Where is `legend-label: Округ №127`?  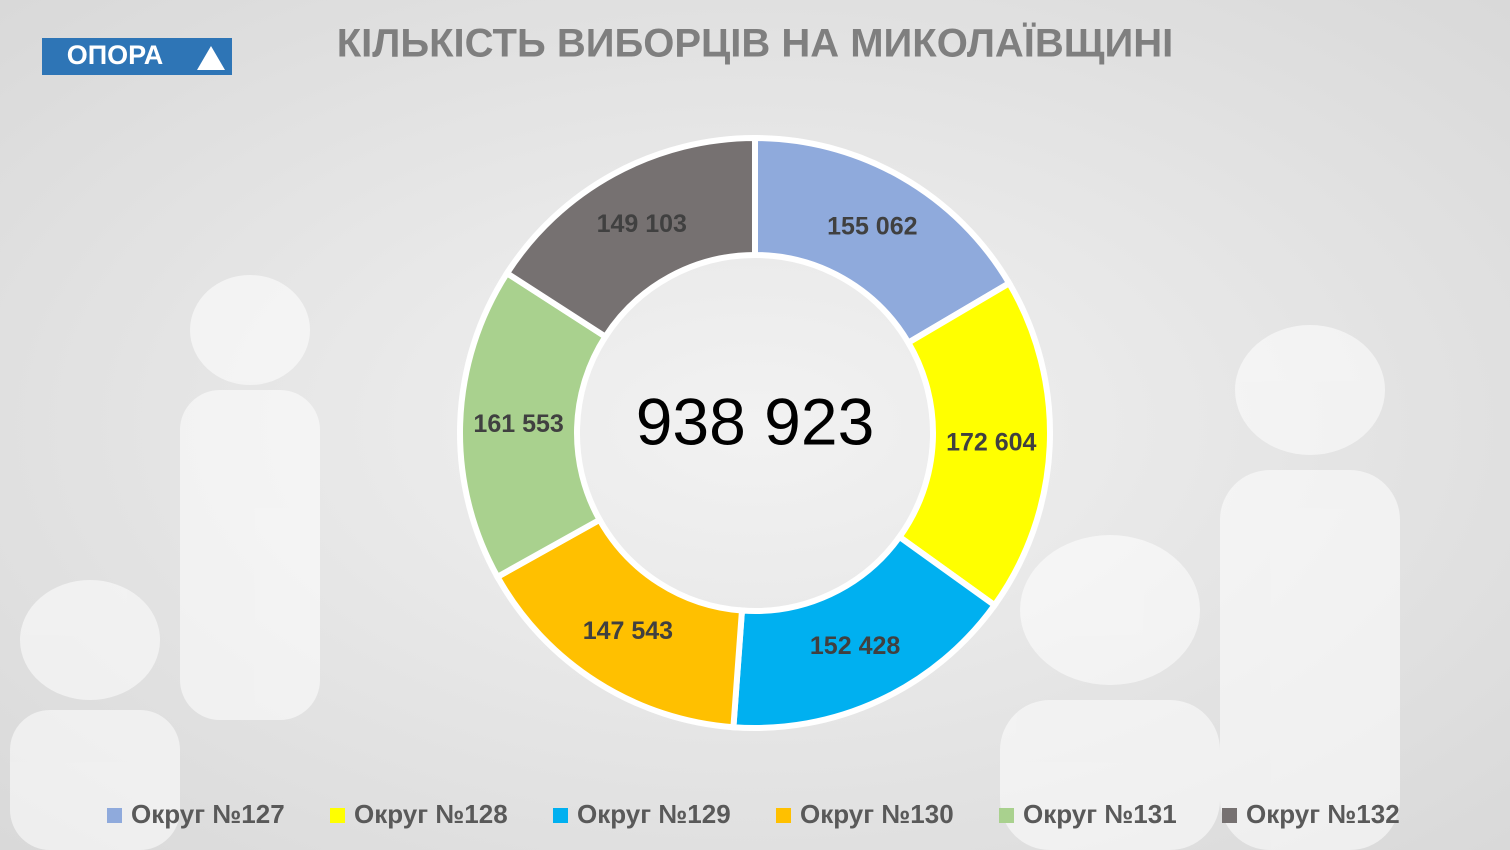 legend-label: Округ №127 is located at coordinates (208, 814).